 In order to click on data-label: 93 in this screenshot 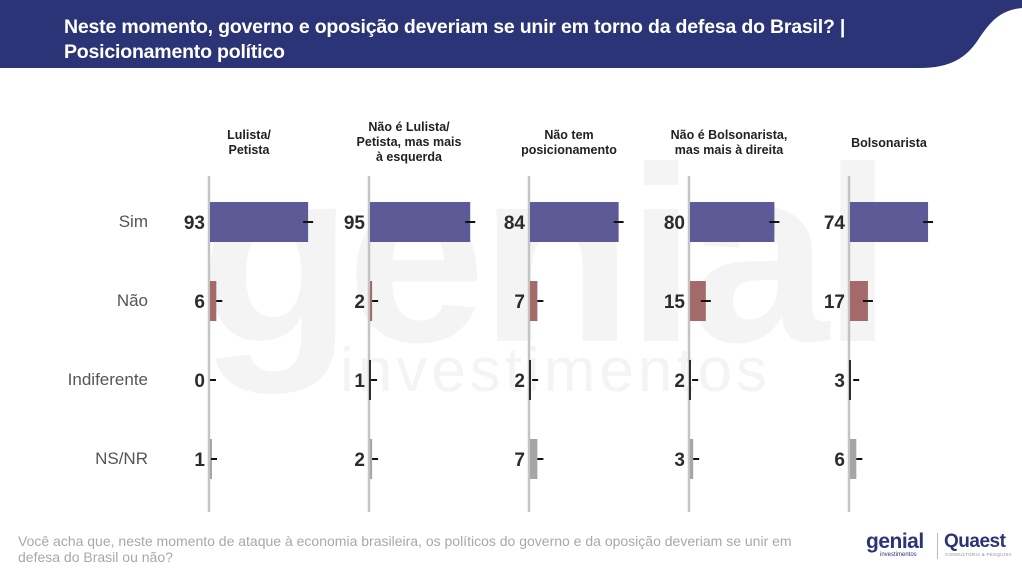, I will do `click(194, 223)`.